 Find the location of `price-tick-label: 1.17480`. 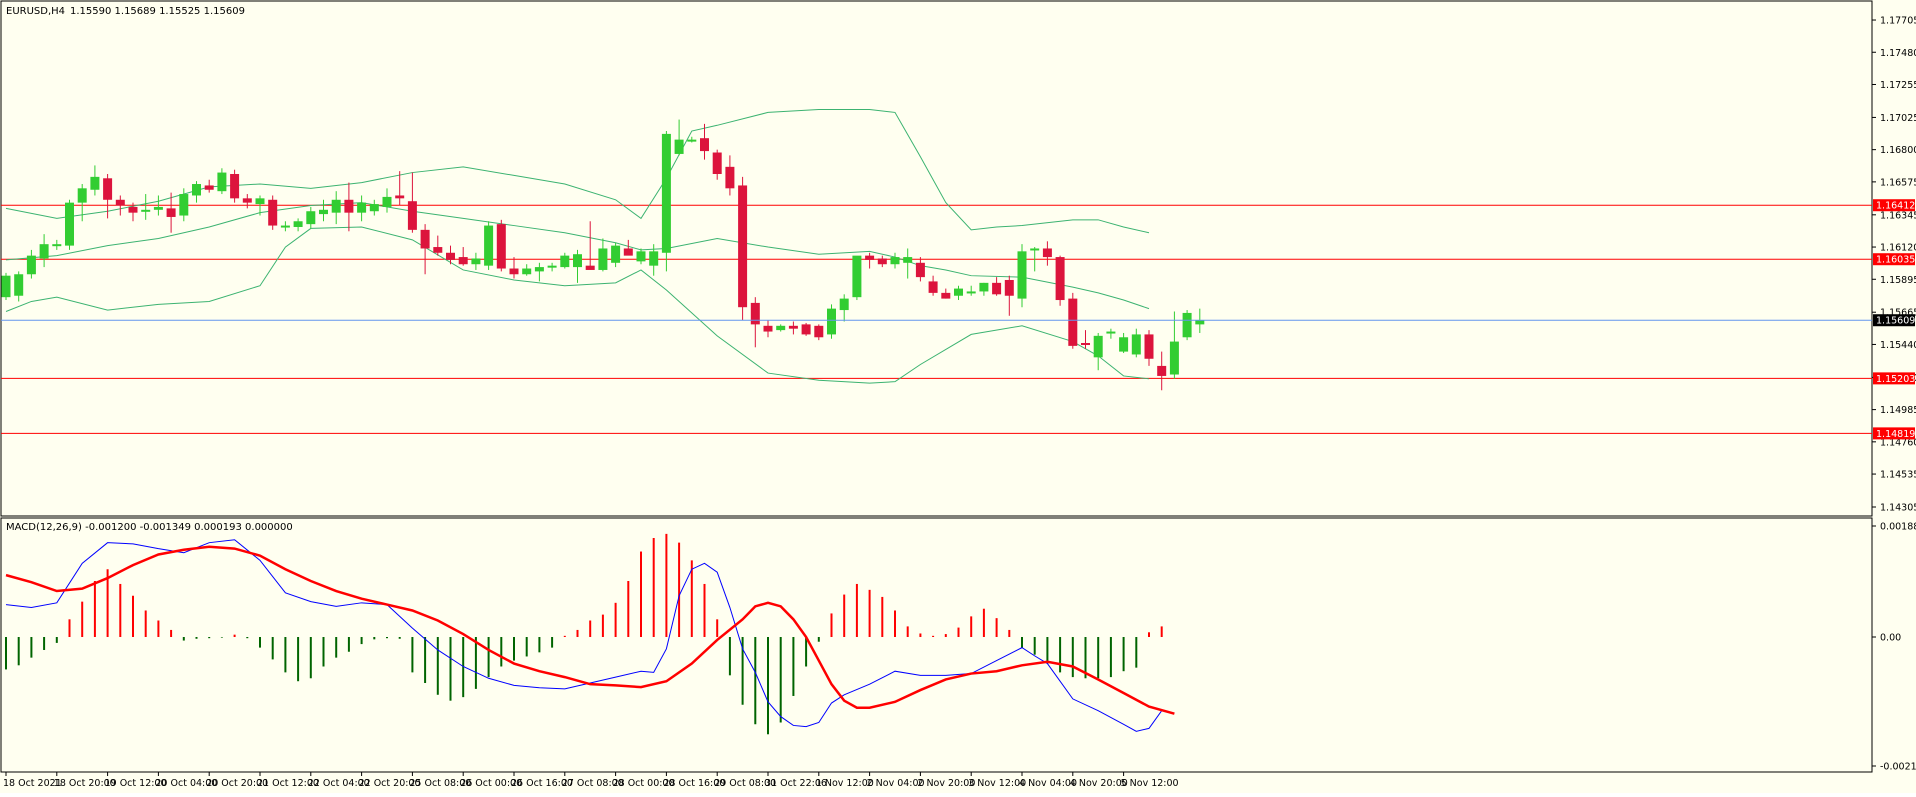

price-tick-label: 1.17480 is located at coordinates (1898, 53).